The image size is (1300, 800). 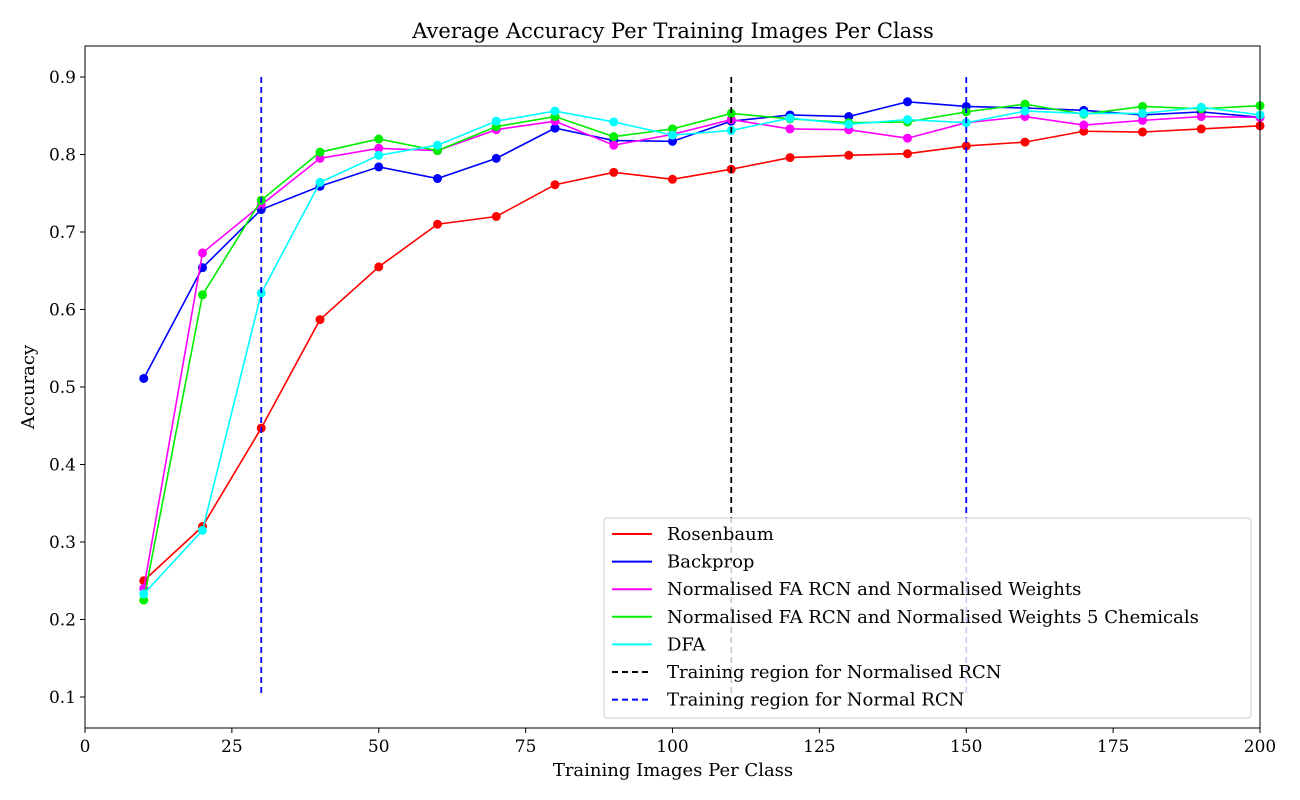 What do you see at coordinates (720, 534) in the screenshot?
I see `legend-label: Rosenbaum` at bounding box center [720, 534].